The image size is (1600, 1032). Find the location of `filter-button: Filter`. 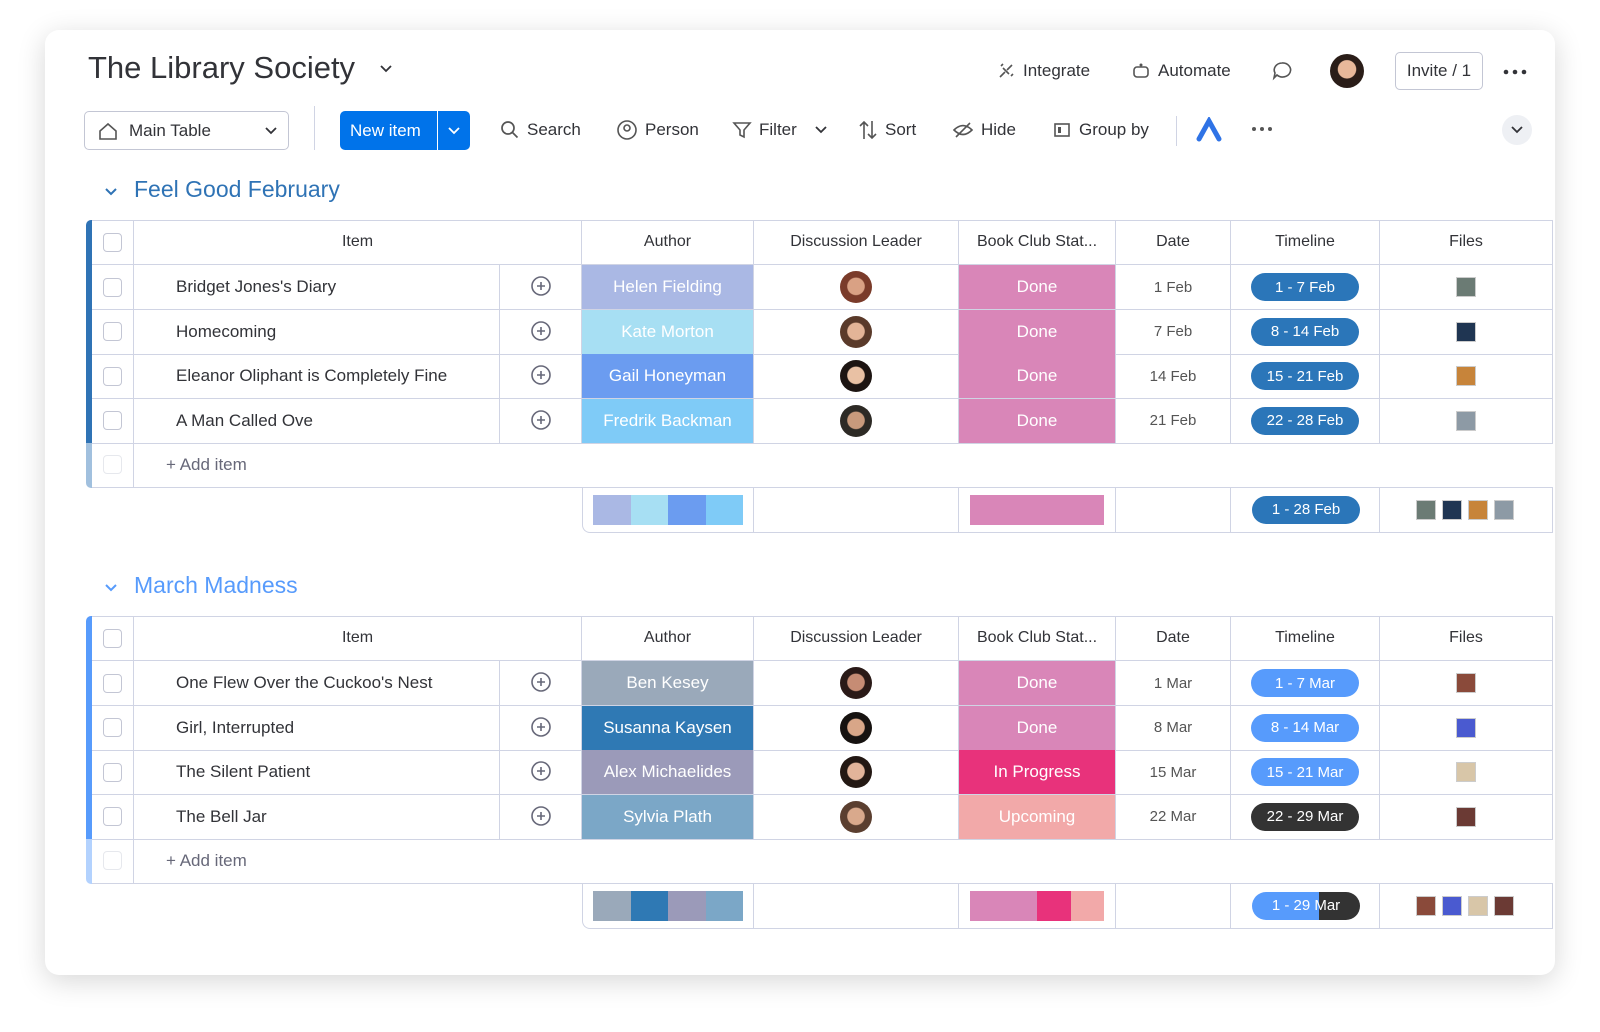

filter-button: Filter is located at coordinates (780, 130).